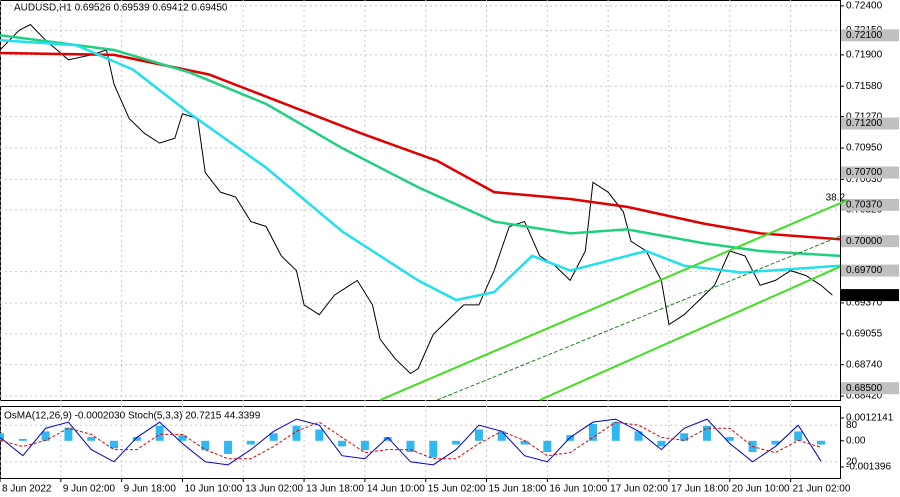  Describe the element at coordinates (457, 489) in the screenshot. I see `x-tick-label: 15 Jun 02:00` at that location.